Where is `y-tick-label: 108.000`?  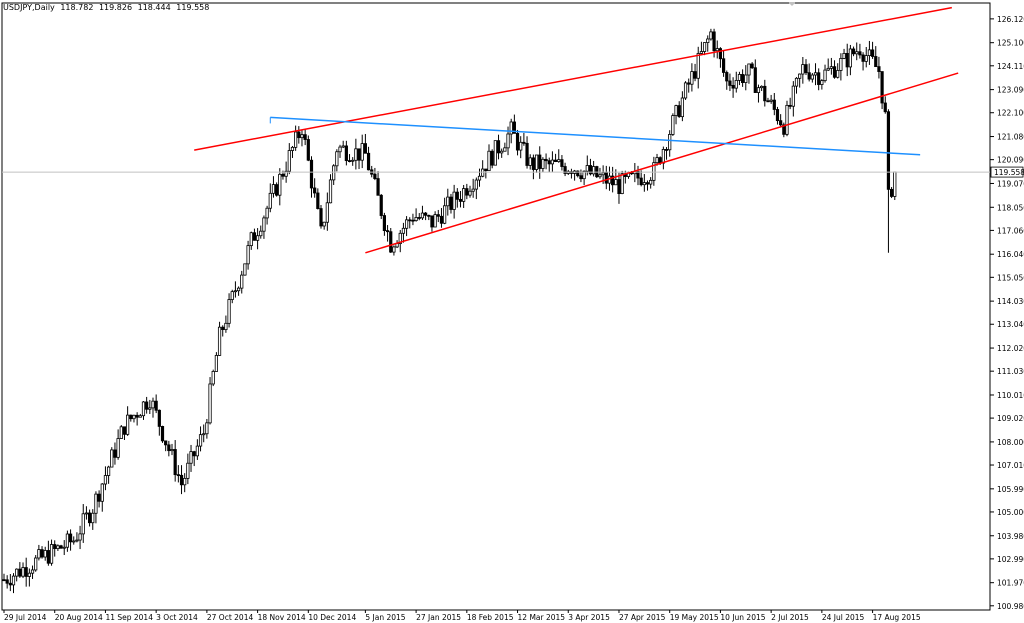
y-tick-label: 108.000 is located at coordinates (1010, 442).